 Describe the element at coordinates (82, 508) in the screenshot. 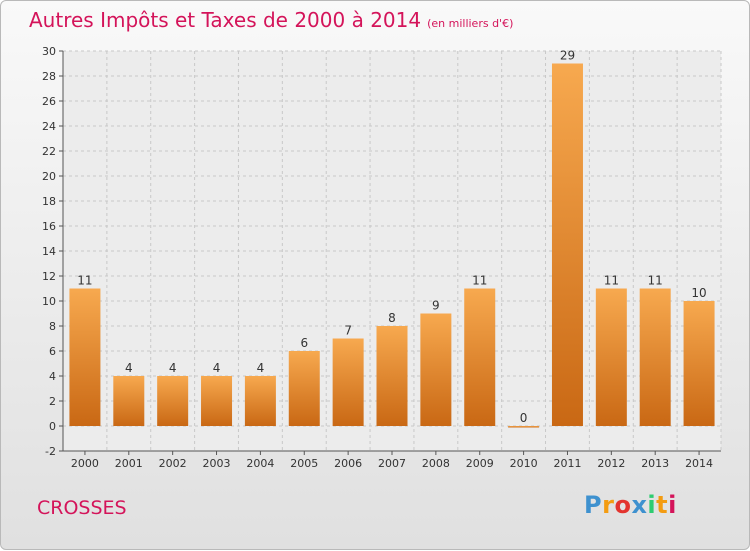

I see `commune-name: CROSSES` at that location.